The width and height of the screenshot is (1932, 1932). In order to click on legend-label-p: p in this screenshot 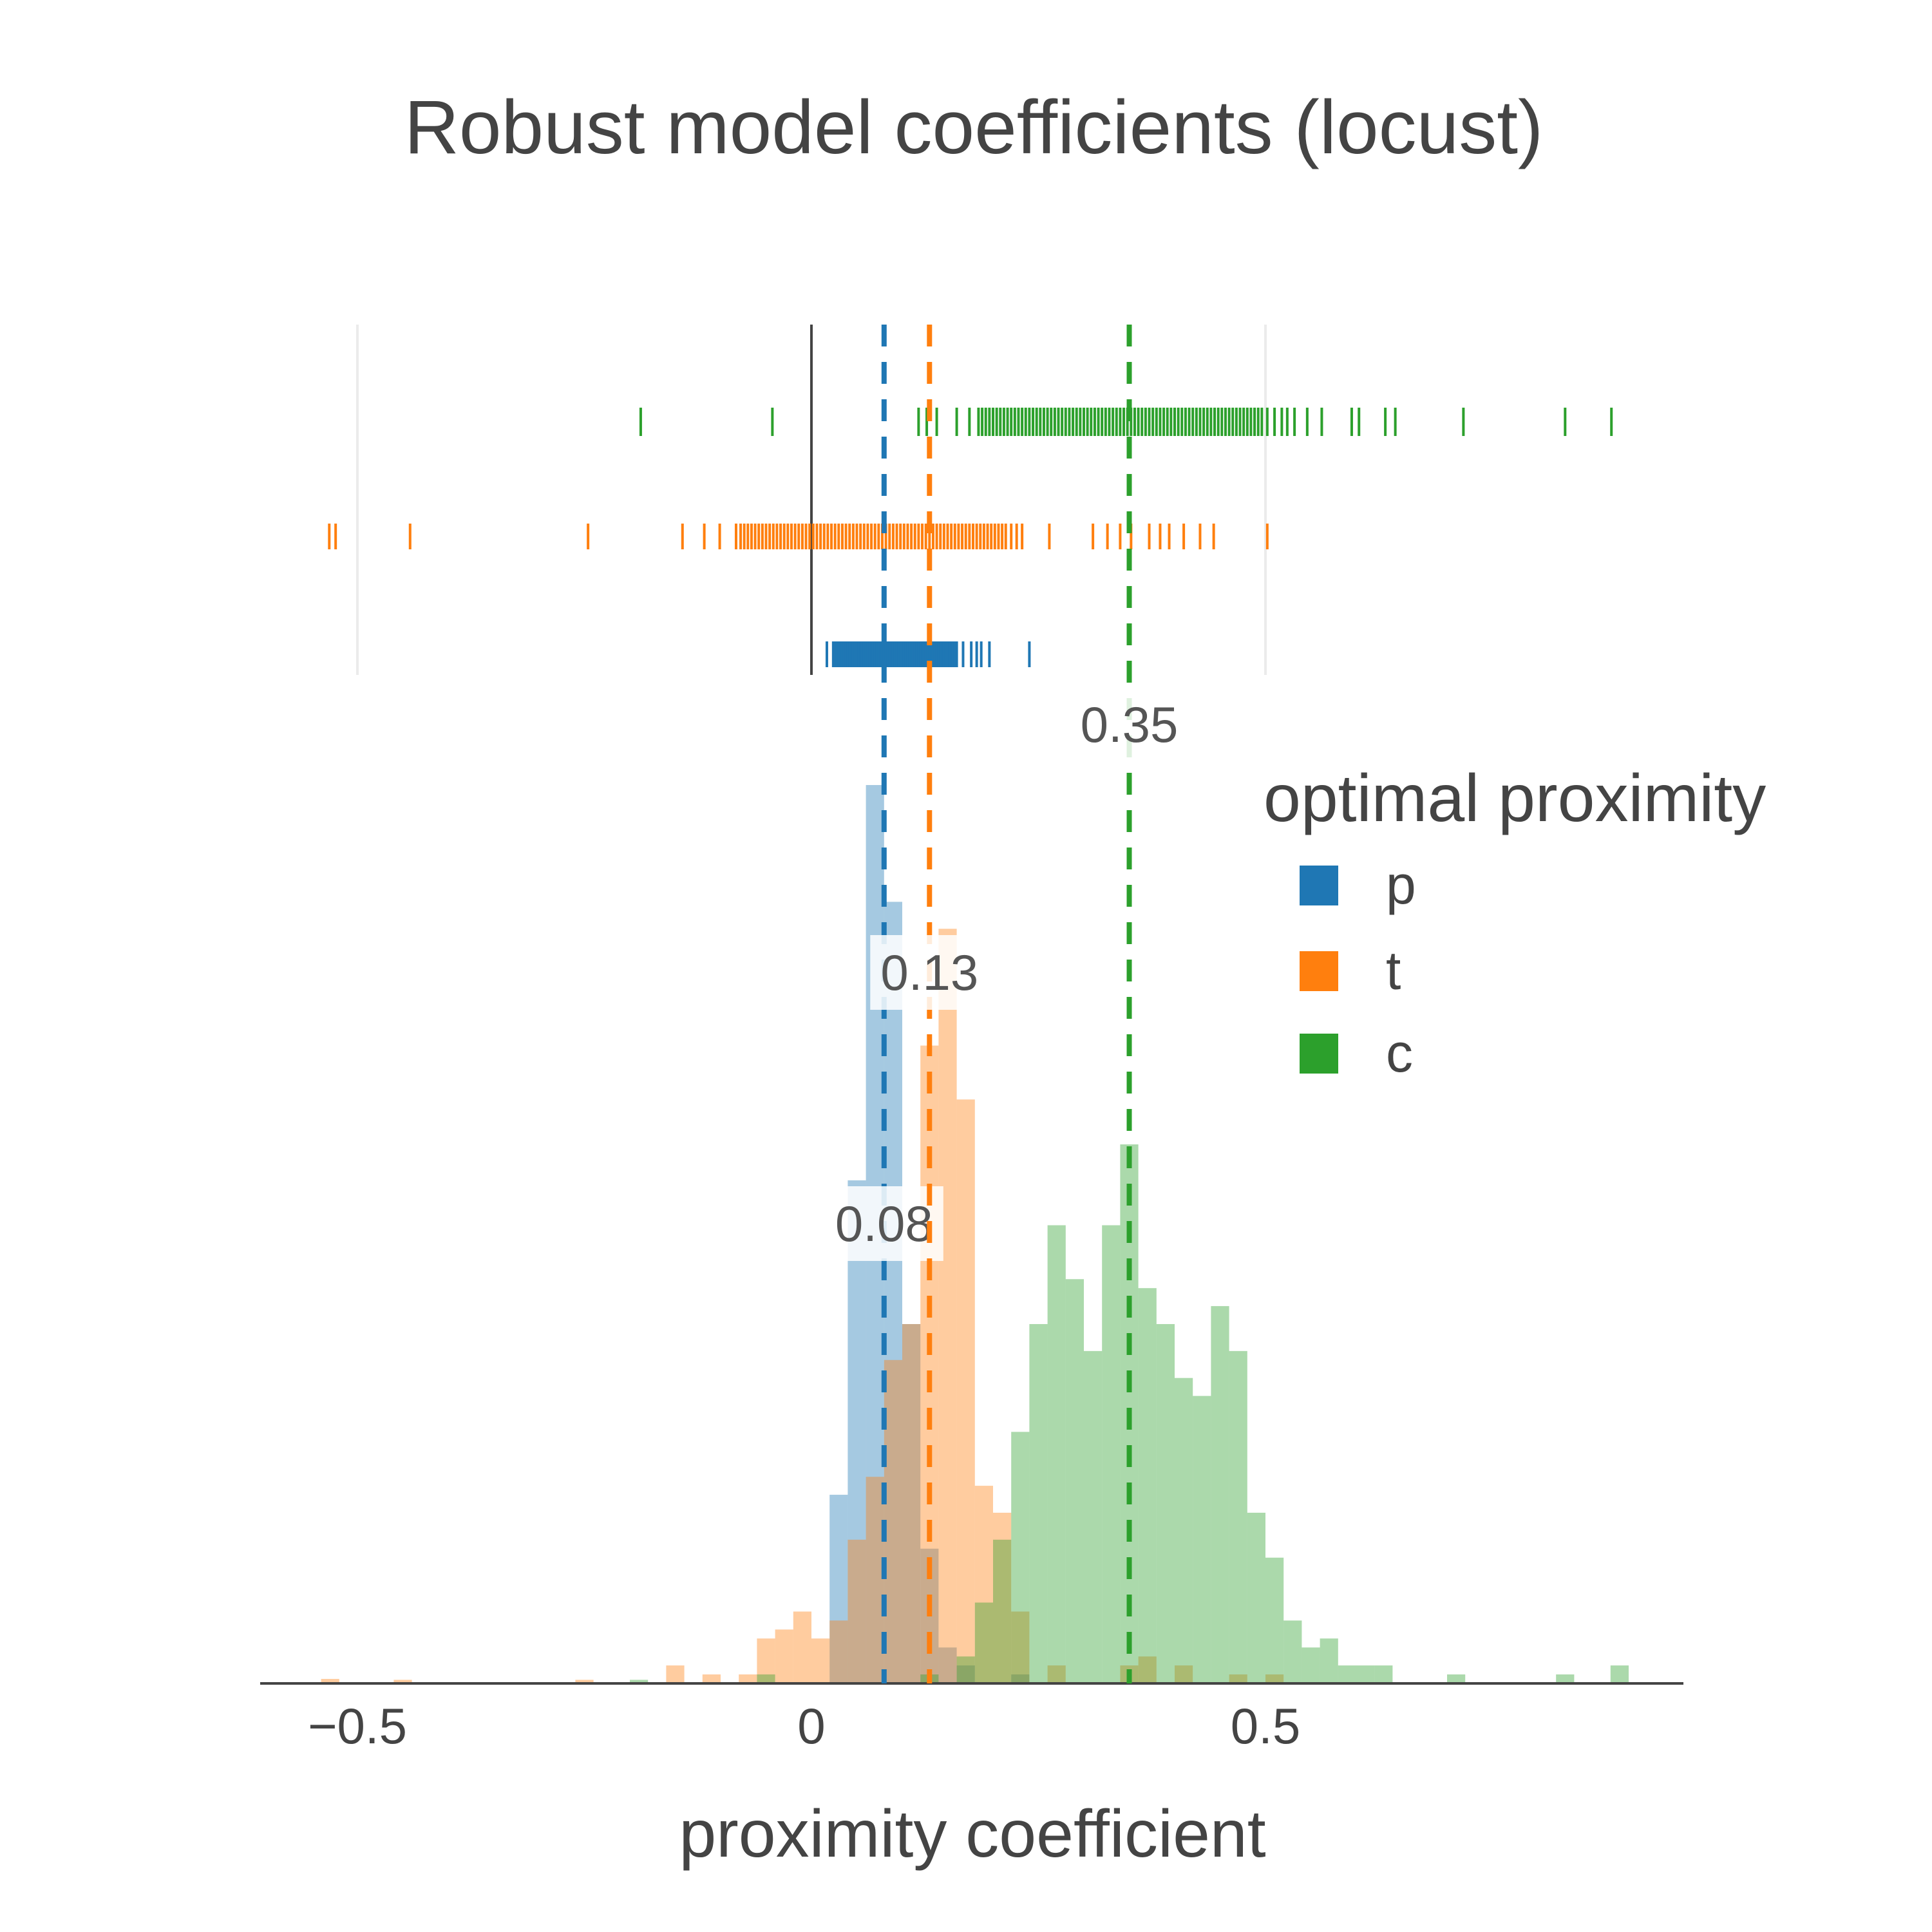, I will do `click(1401, 885)`.